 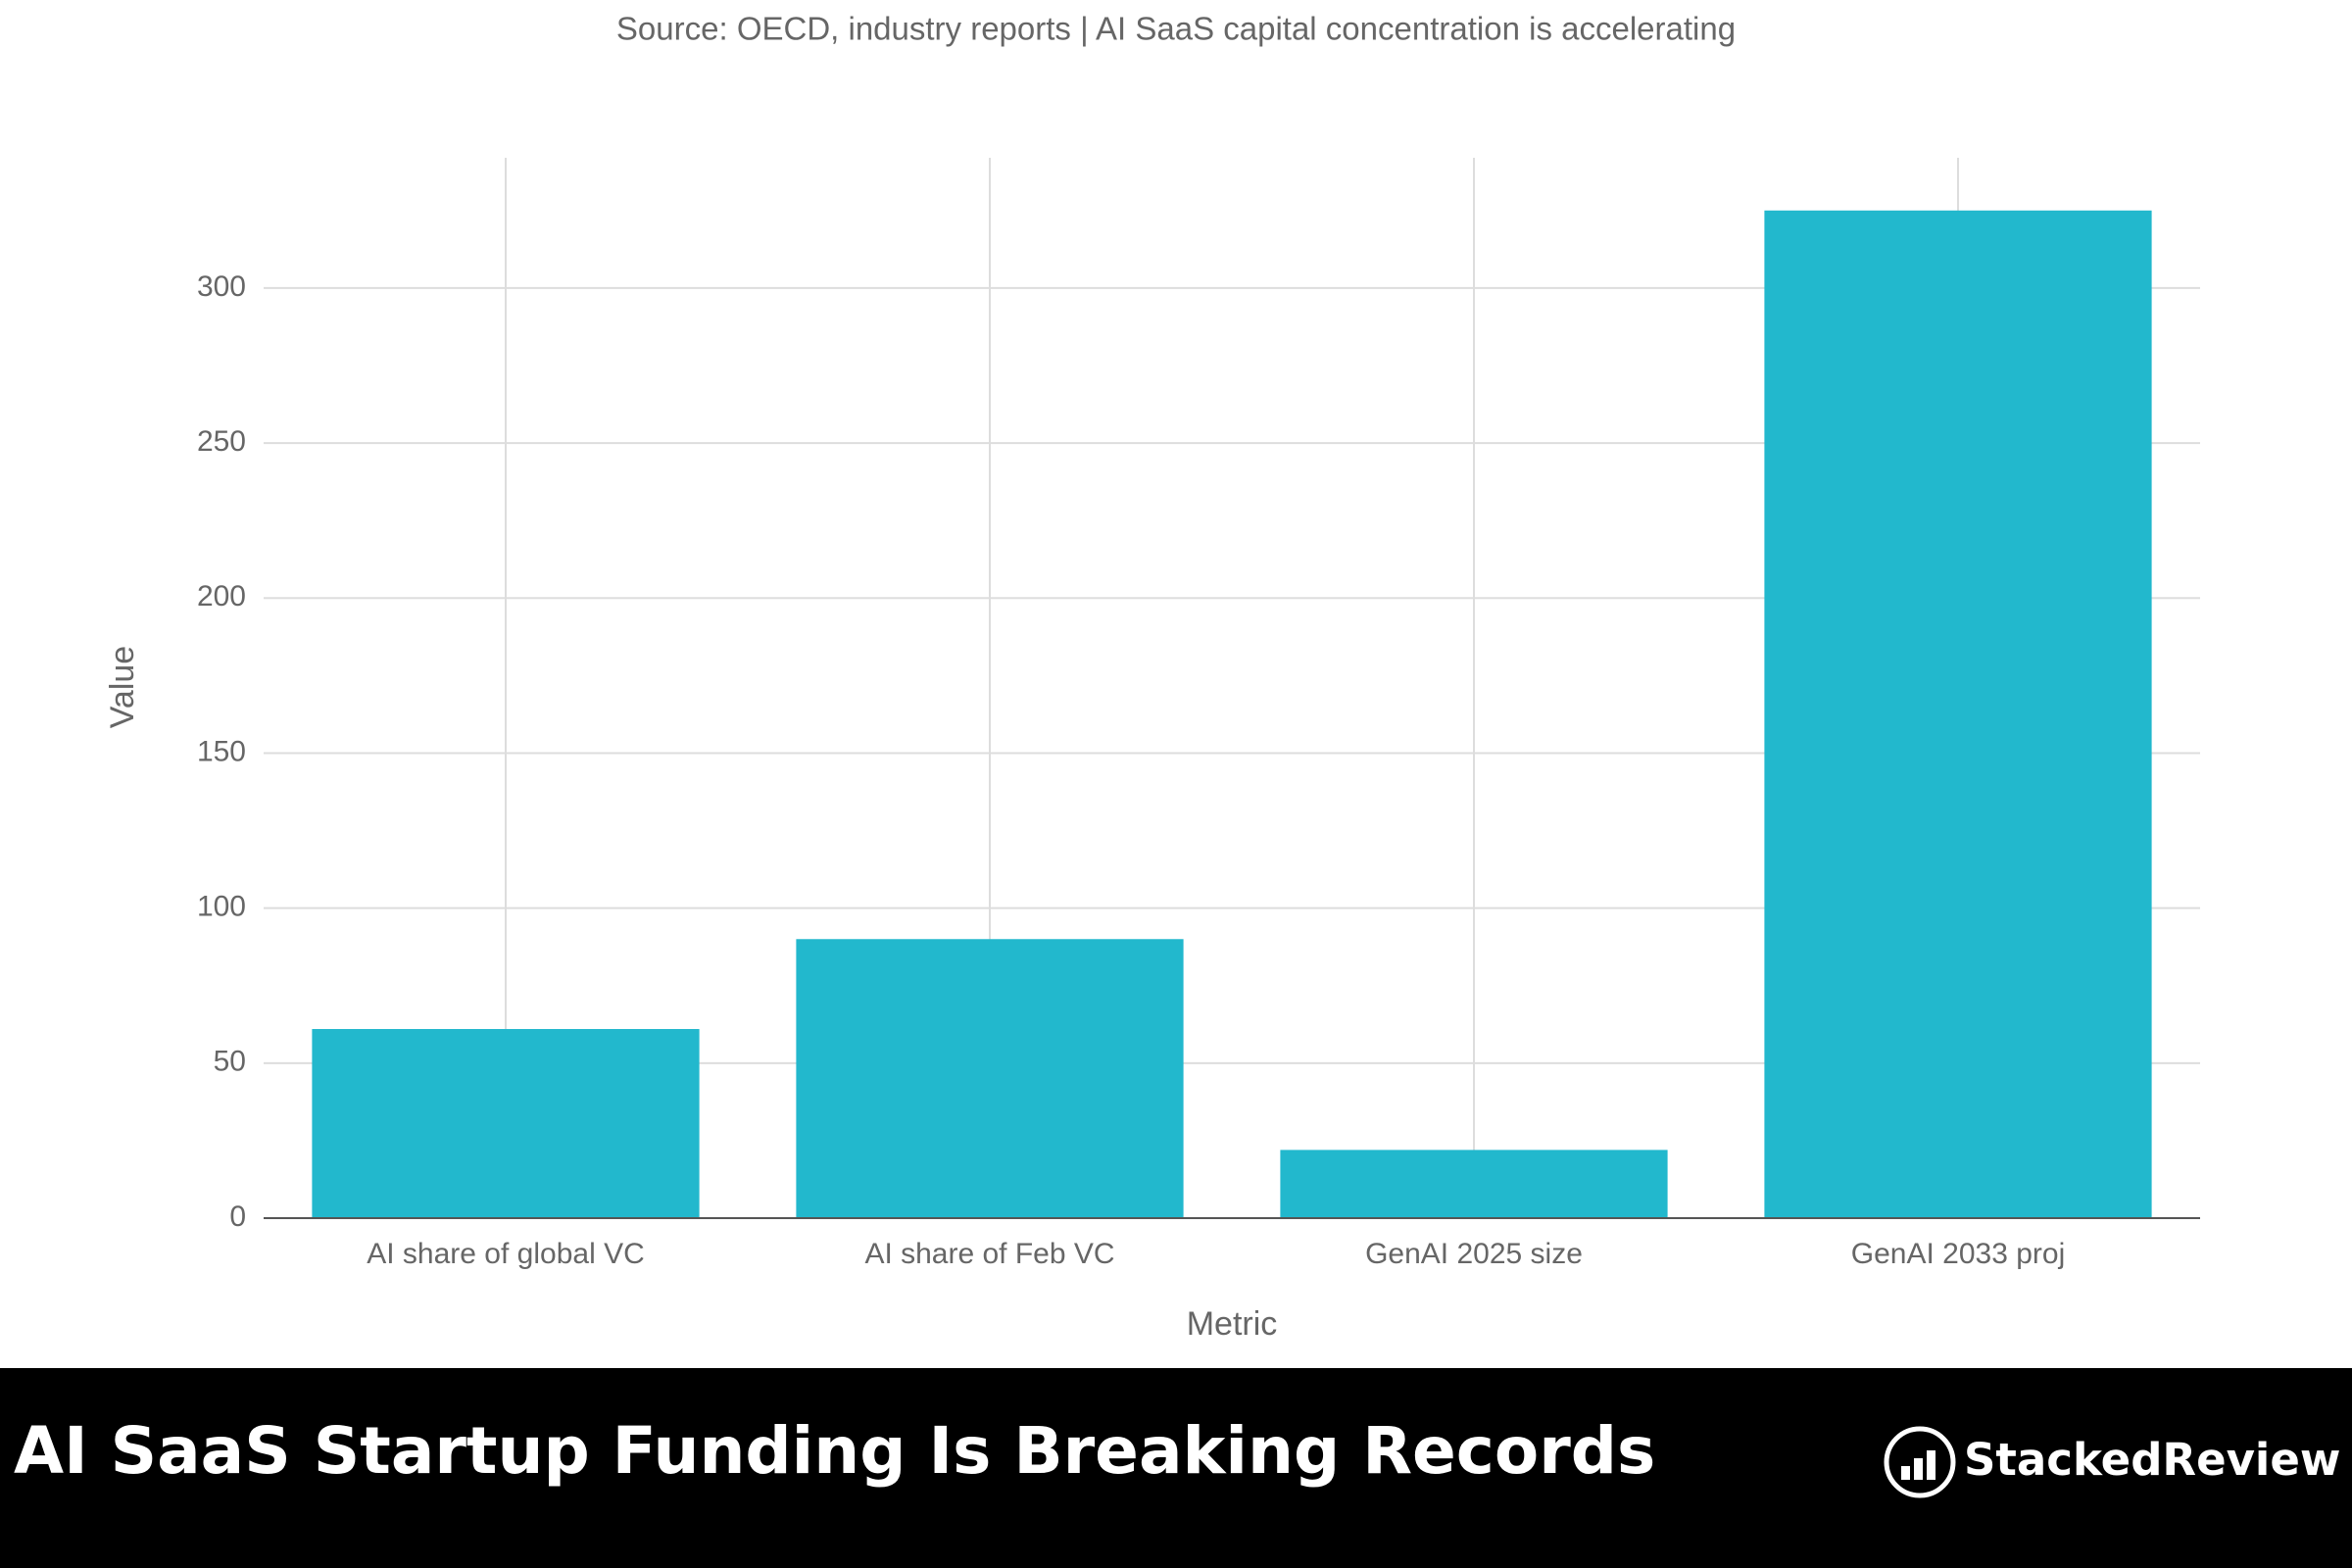 I want to click on y-tick-label: 200, so click(x=221, y=596).